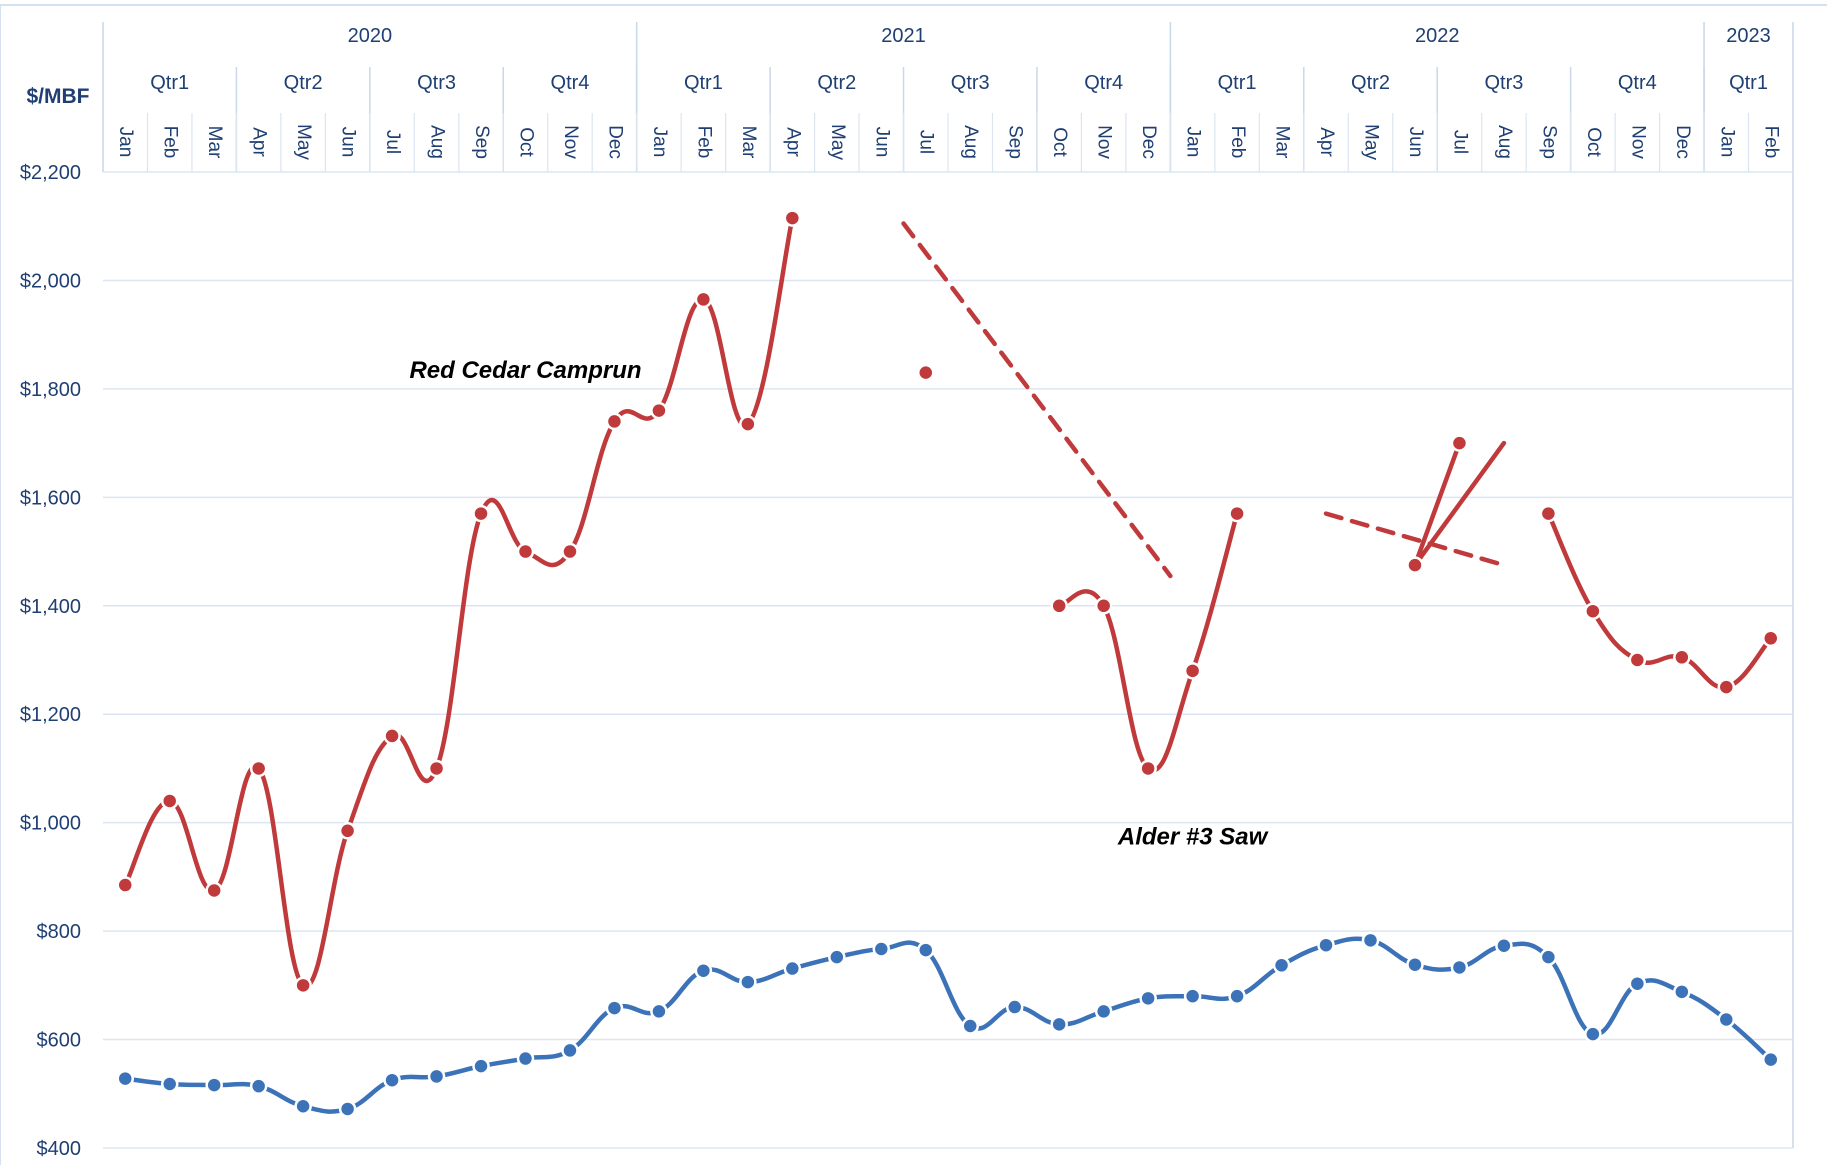 This screenshot has width=1827, height=1170. Describe the element at coordinates (50, 607) in the screenshot. I see `y-tick-label: $1,400` at that location.